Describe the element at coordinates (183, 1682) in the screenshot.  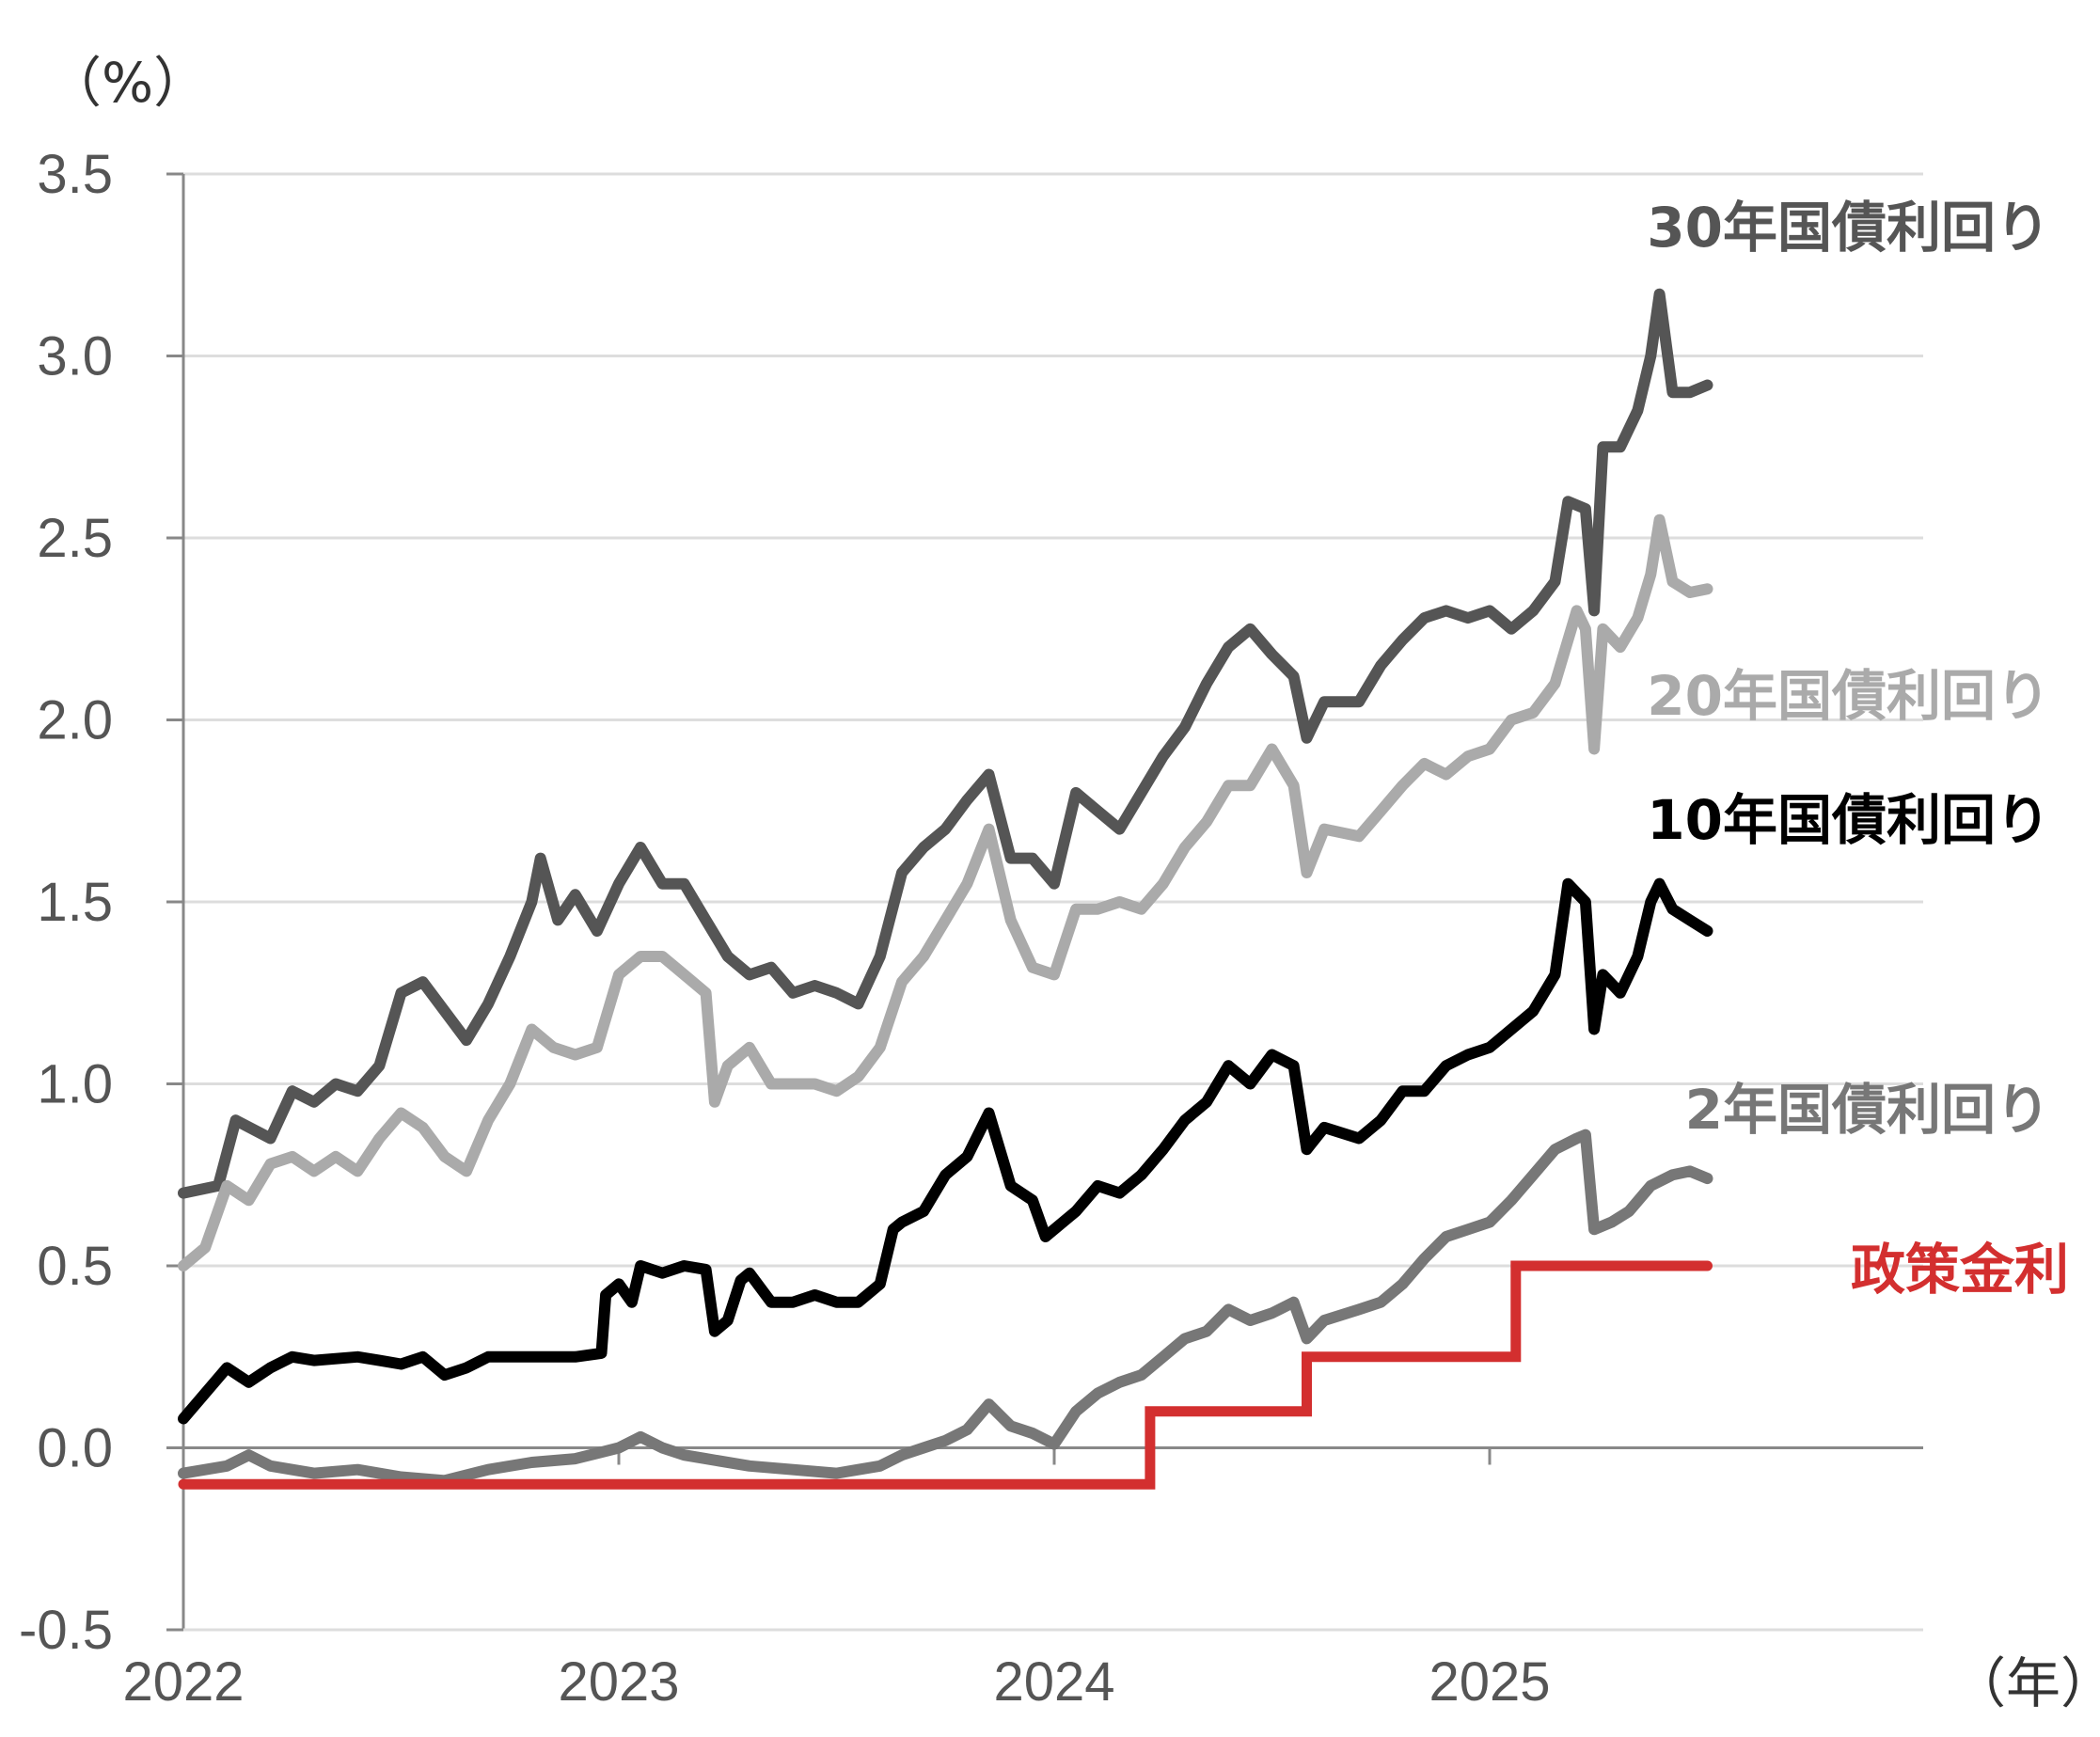
I see `x-tick-label: 2022` at that location.